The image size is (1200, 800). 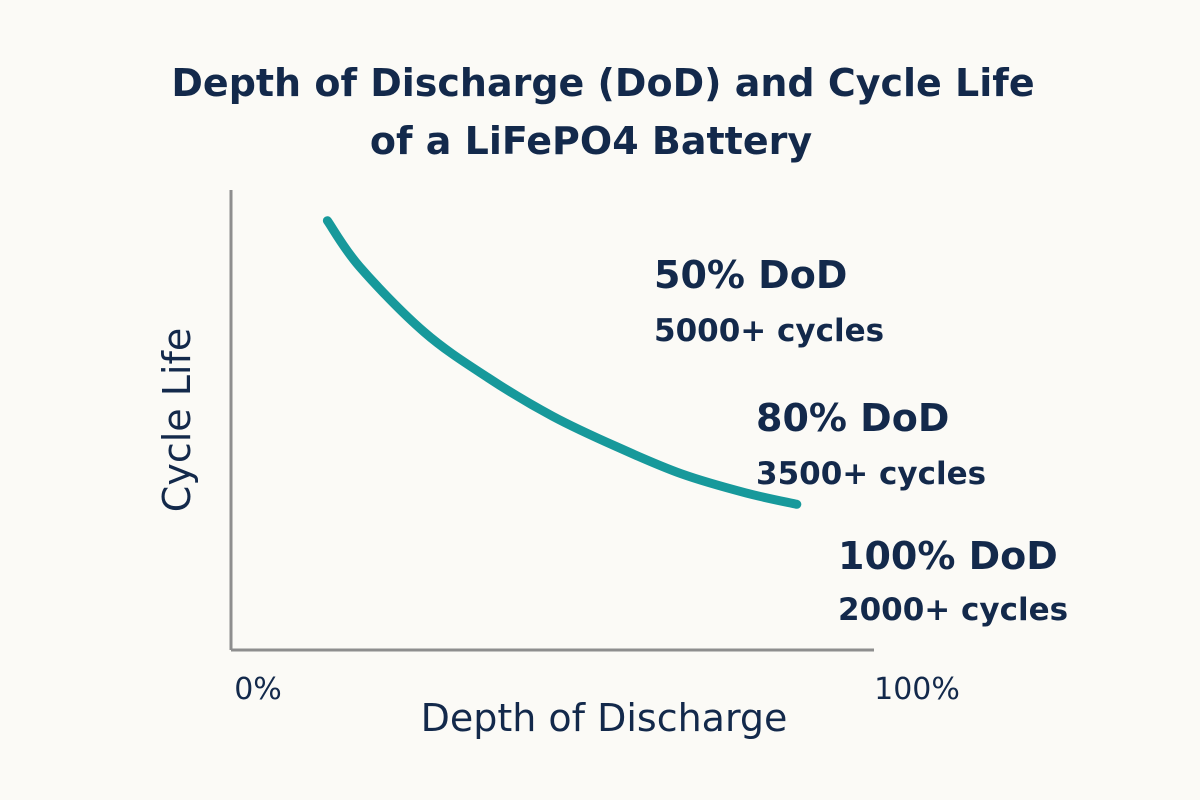 I want to click on chart-title-line-1: Depth of Discharge (DoD) and Cycle Life, so click(x=602, y=83).